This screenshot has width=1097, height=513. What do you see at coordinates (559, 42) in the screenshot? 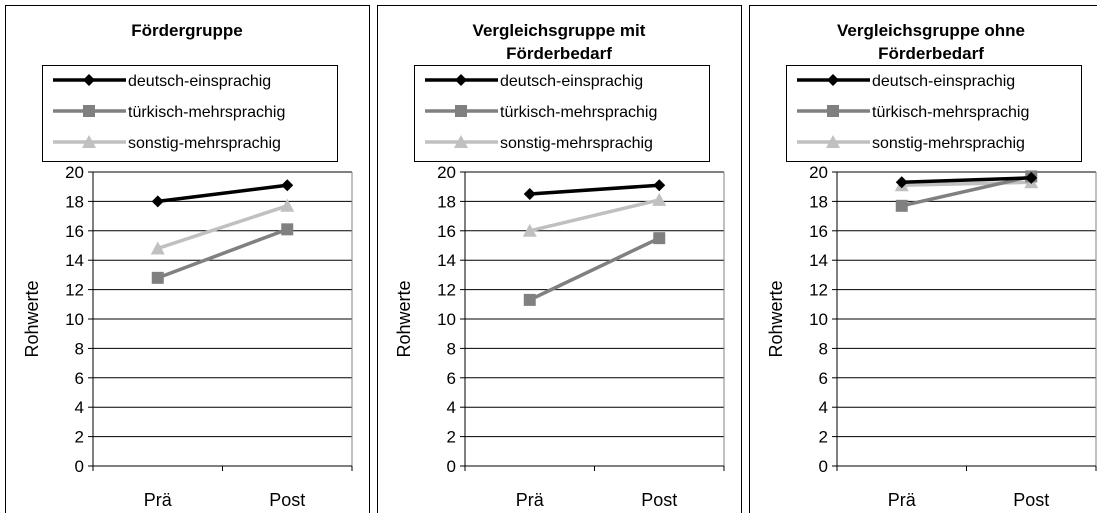
I see `chart-title: Vergleichsgruppe mit Förderbedarf` at bounding box center [559, 42].